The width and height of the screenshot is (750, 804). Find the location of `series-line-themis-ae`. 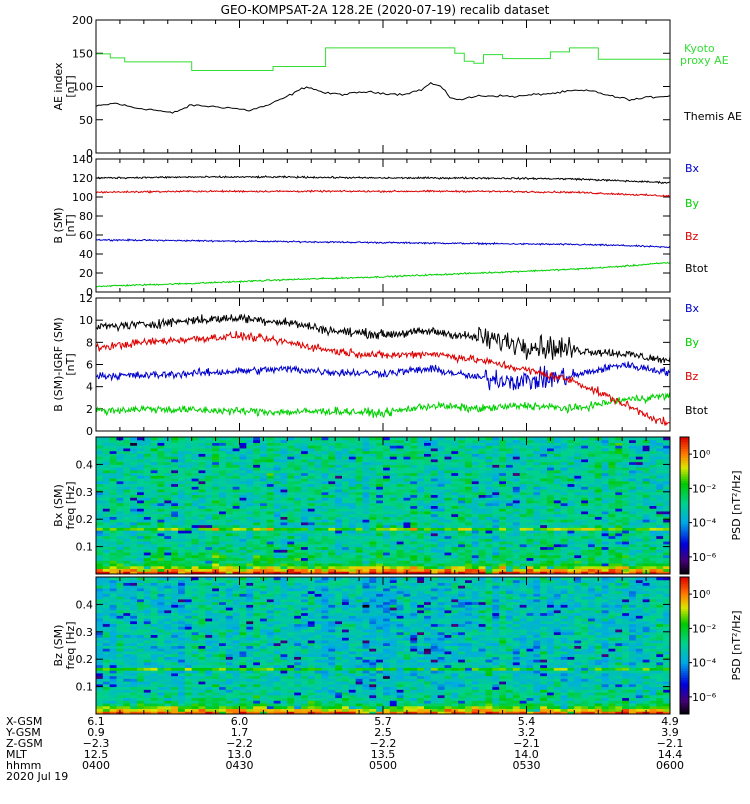

series-line-themis-ae is located at coordinates (383, 98).